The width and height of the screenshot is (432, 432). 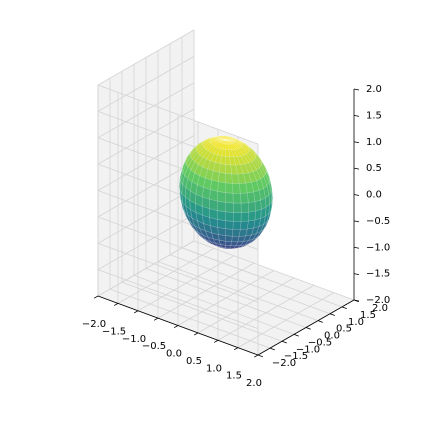 I want to click on x-tick-label: −0.5, so click(x=154, y=346).